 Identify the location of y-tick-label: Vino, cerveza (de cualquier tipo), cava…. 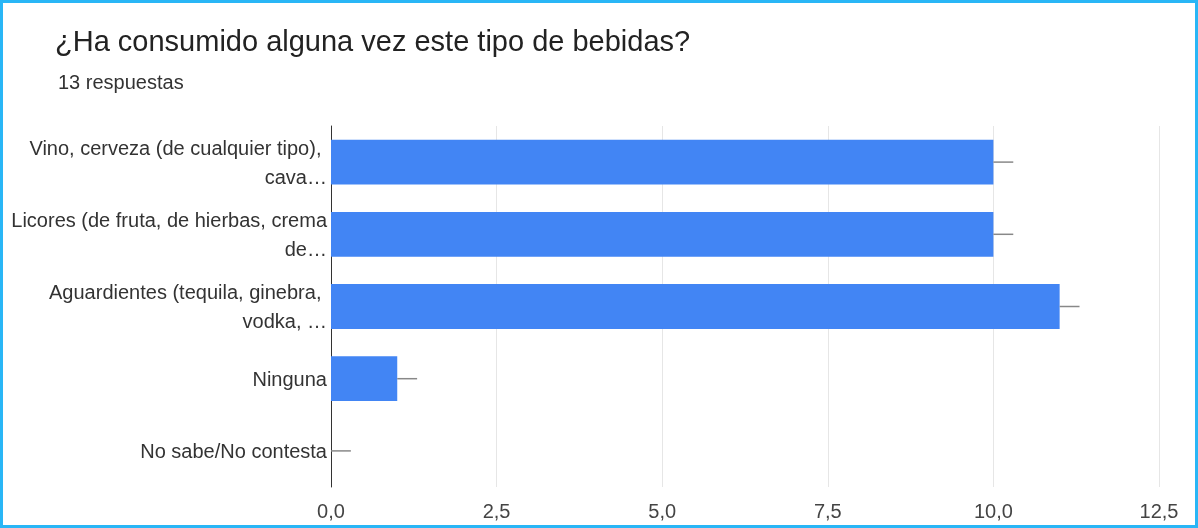
(178, 162).